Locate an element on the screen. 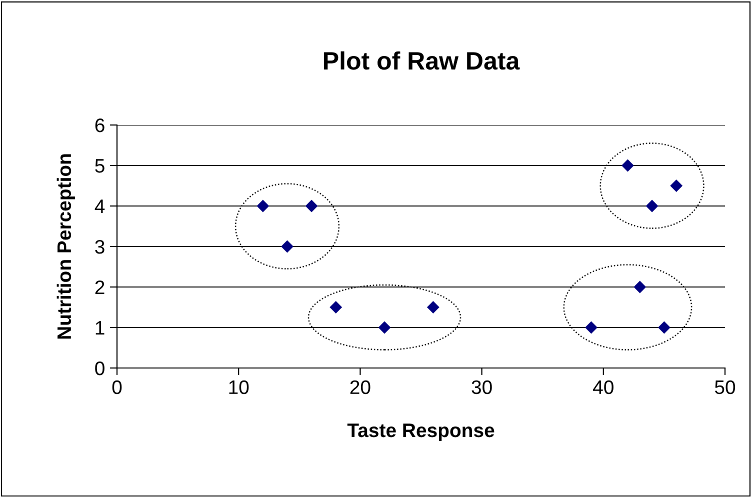  x-tick-label: 10 is located at coordinates (239, 387).